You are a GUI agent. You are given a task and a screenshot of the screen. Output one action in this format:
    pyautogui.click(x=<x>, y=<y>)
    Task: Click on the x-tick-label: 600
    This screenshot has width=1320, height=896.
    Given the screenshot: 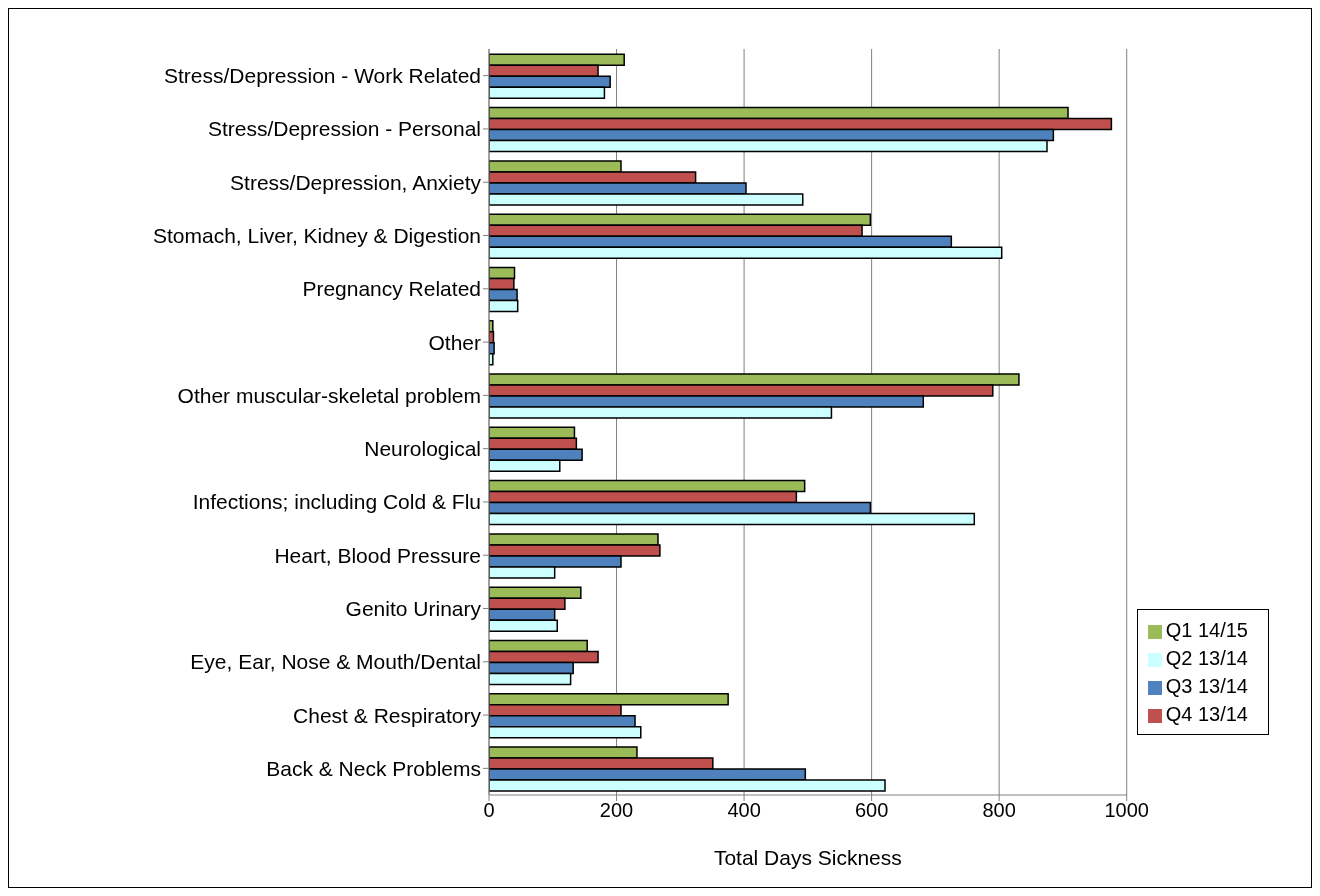 What is the action you would take?
    pyautogui.click(x=871, y=810)
    